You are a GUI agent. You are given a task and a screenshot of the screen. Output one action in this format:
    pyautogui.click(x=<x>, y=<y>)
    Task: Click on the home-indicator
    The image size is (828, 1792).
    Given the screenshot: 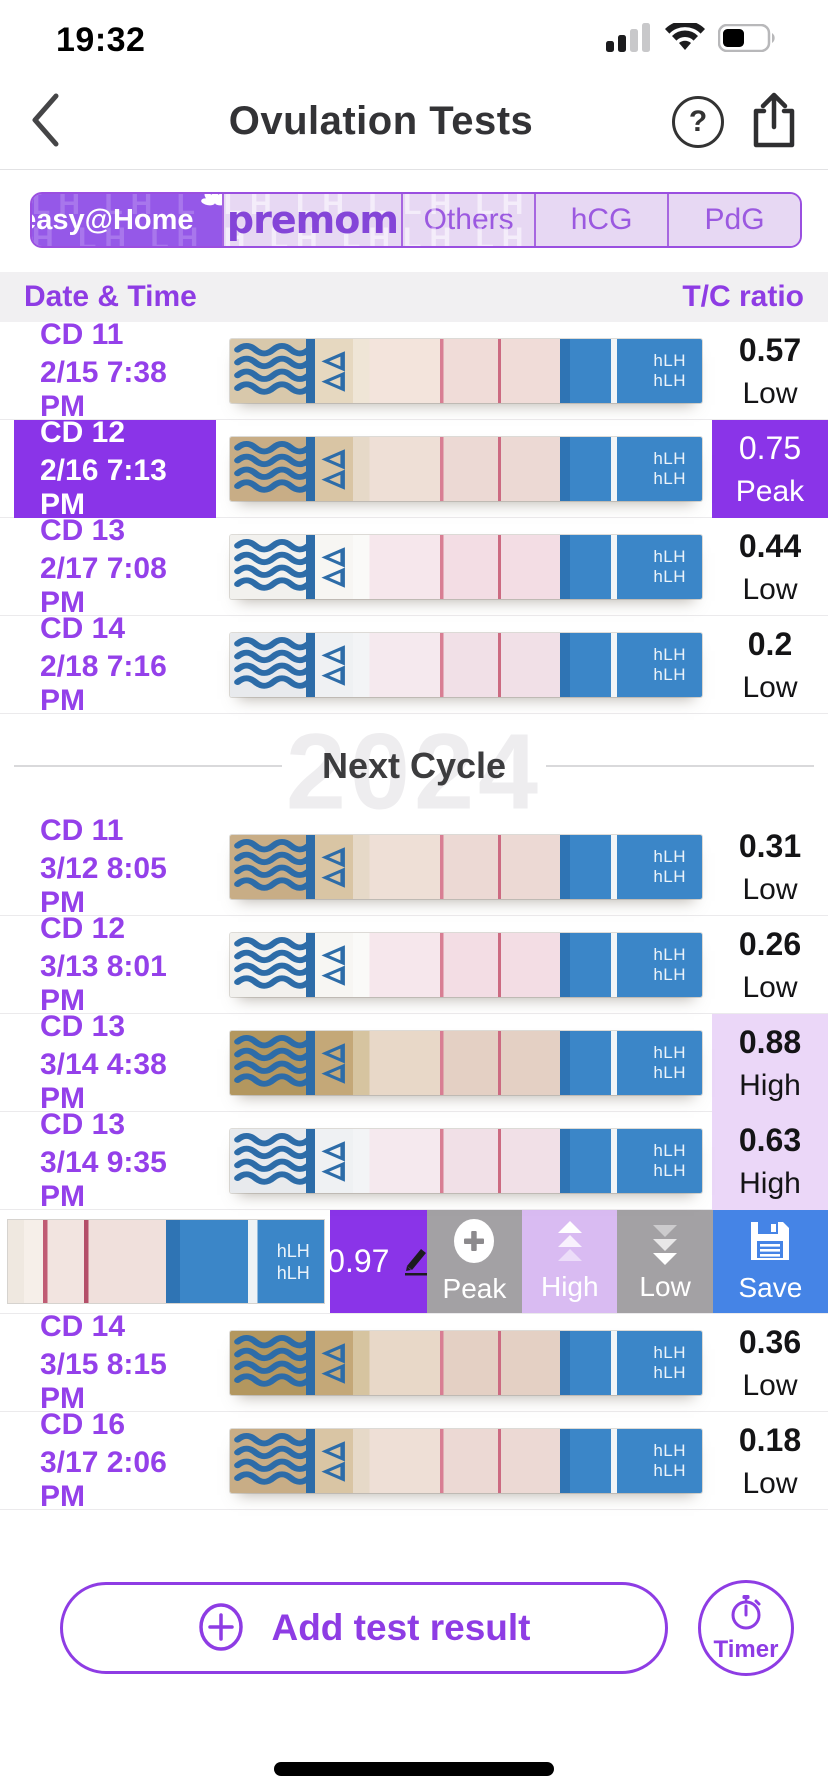 What is the action you would take?
    pyautogui.click(x=414, y=1769)
    